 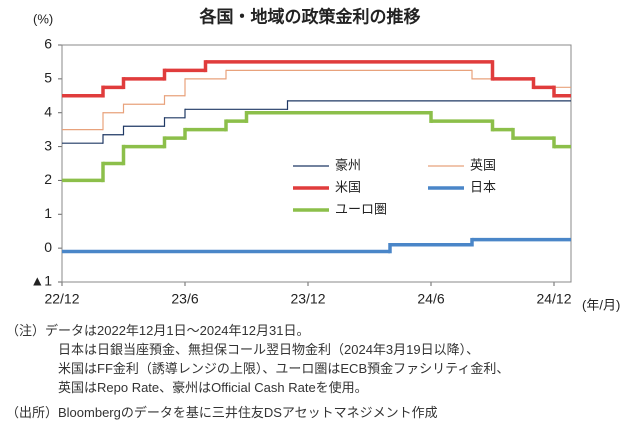 What do you see at coordinates (61, 299) in the screenshot?
I see `x-tick-label: 22/12` at bounding box center [61, 299].